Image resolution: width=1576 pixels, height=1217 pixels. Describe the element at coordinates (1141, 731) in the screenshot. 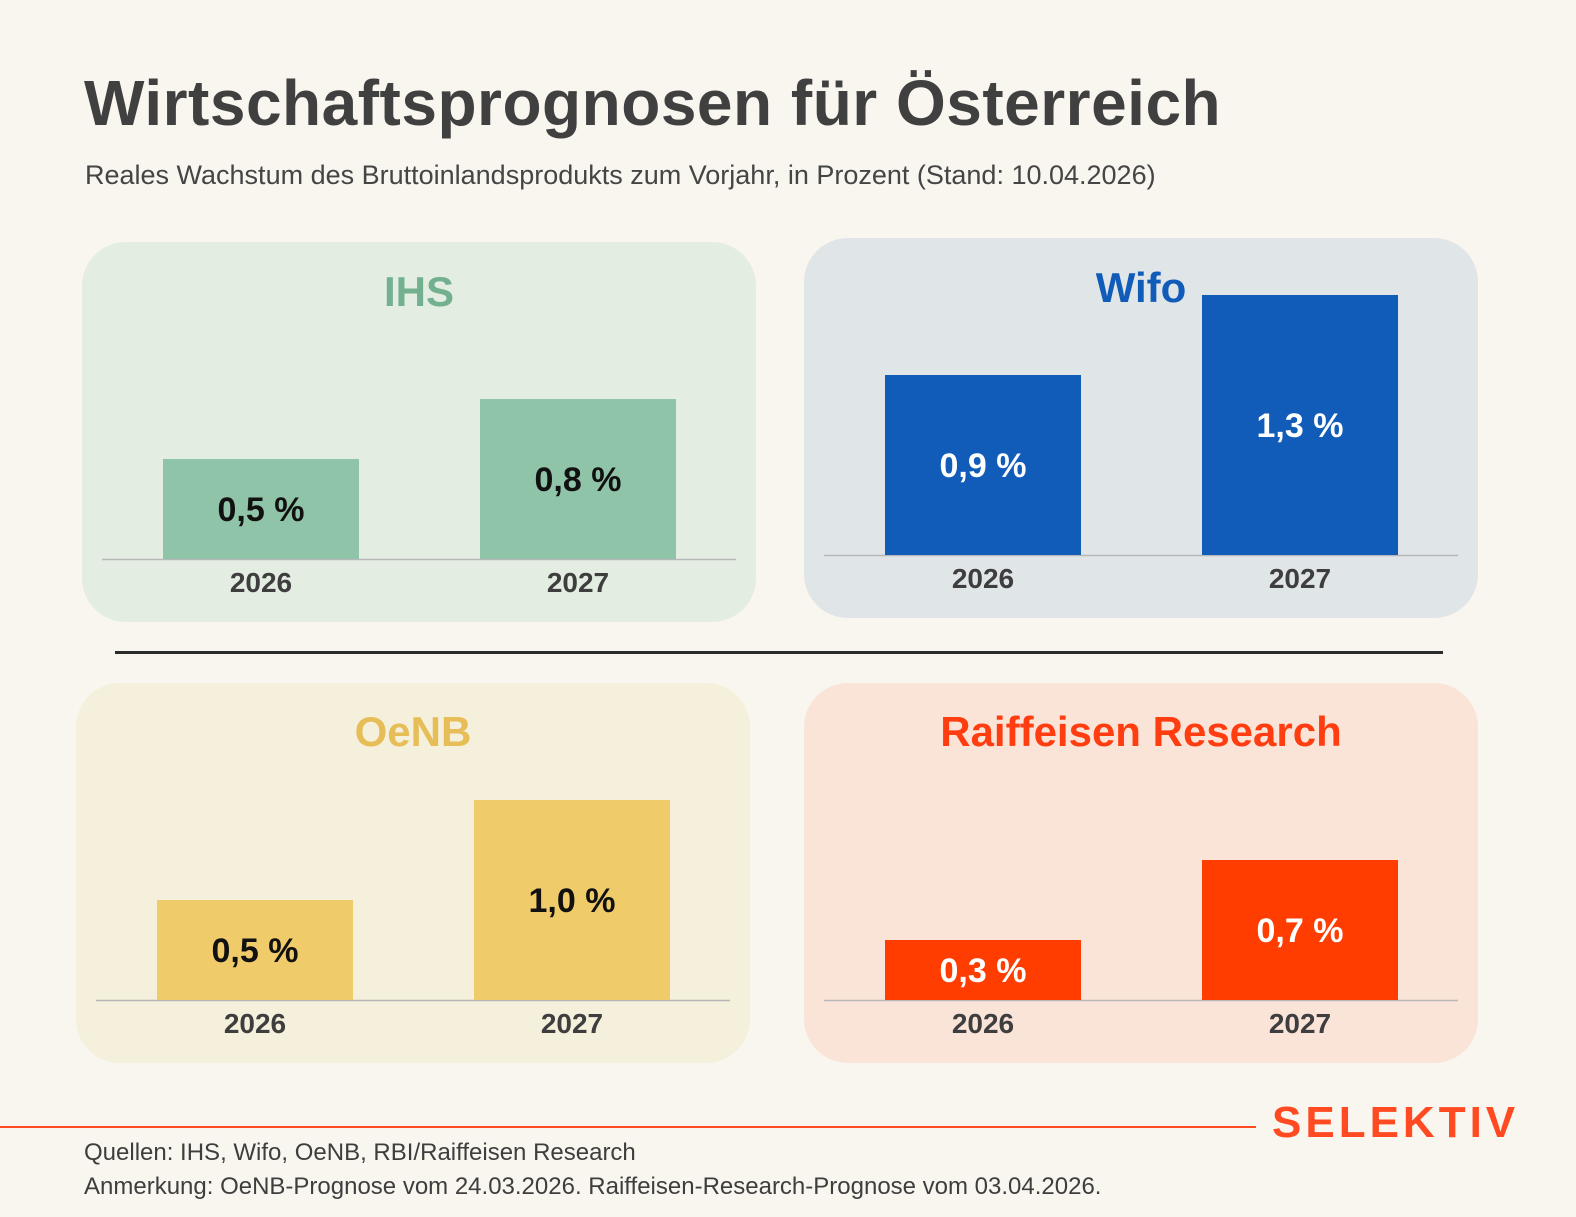

I see `panel-title: Raiffeisen Research` at that location.